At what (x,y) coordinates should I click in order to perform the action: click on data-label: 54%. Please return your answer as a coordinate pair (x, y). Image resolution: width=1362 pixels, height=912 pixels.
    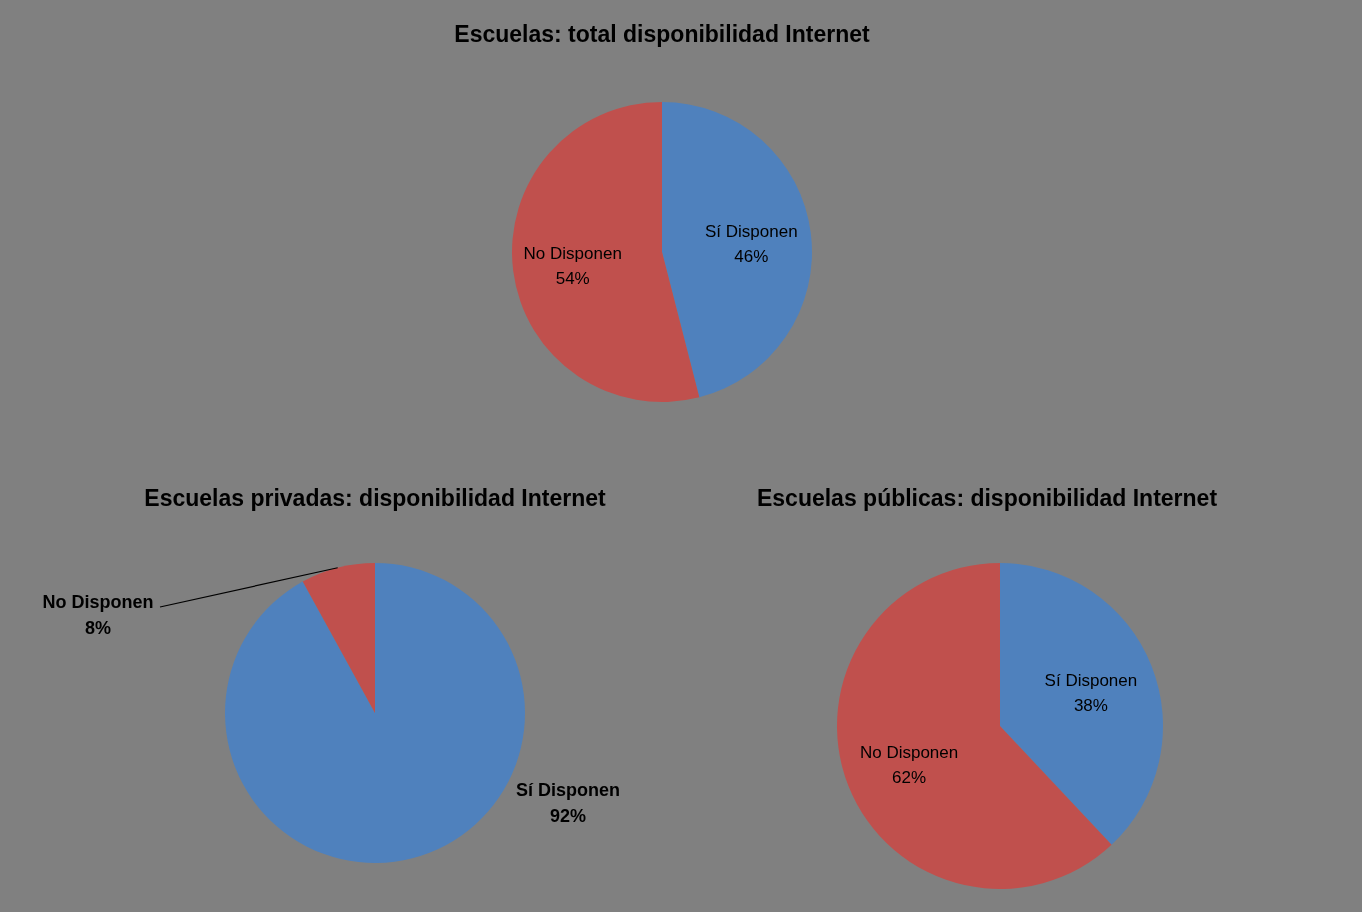
    Looking at the image, I should click on (572, 279).